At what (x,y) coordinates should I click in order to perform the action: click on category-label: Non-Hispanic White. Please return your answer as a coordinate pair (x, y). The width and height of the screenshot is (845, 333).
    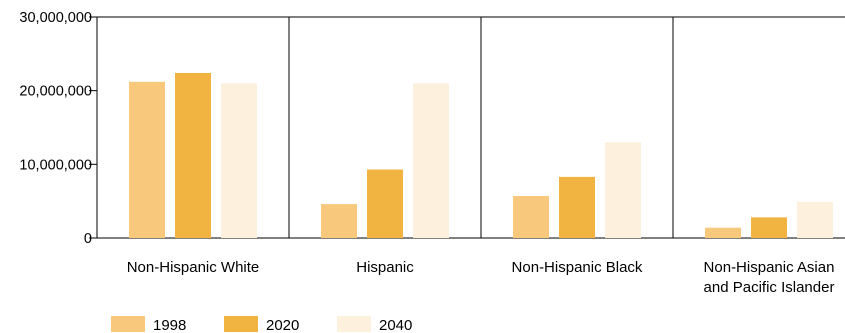
    Looking at the image, I should click on (193, 267).